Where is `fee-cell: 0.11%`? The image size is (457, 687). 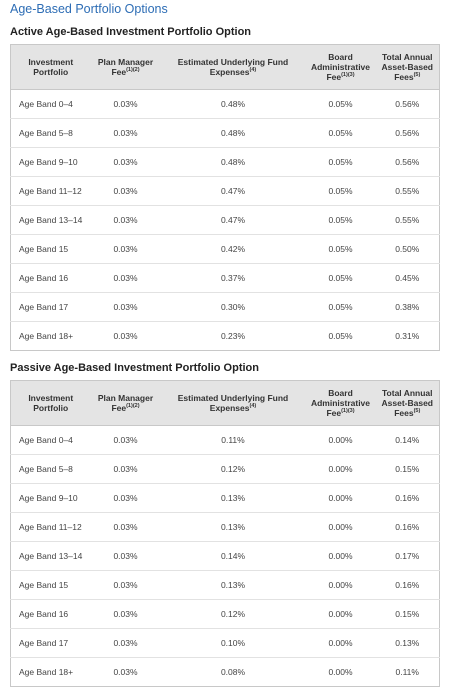
fee-cell: 0.11% is located at coordinates (233, 440).